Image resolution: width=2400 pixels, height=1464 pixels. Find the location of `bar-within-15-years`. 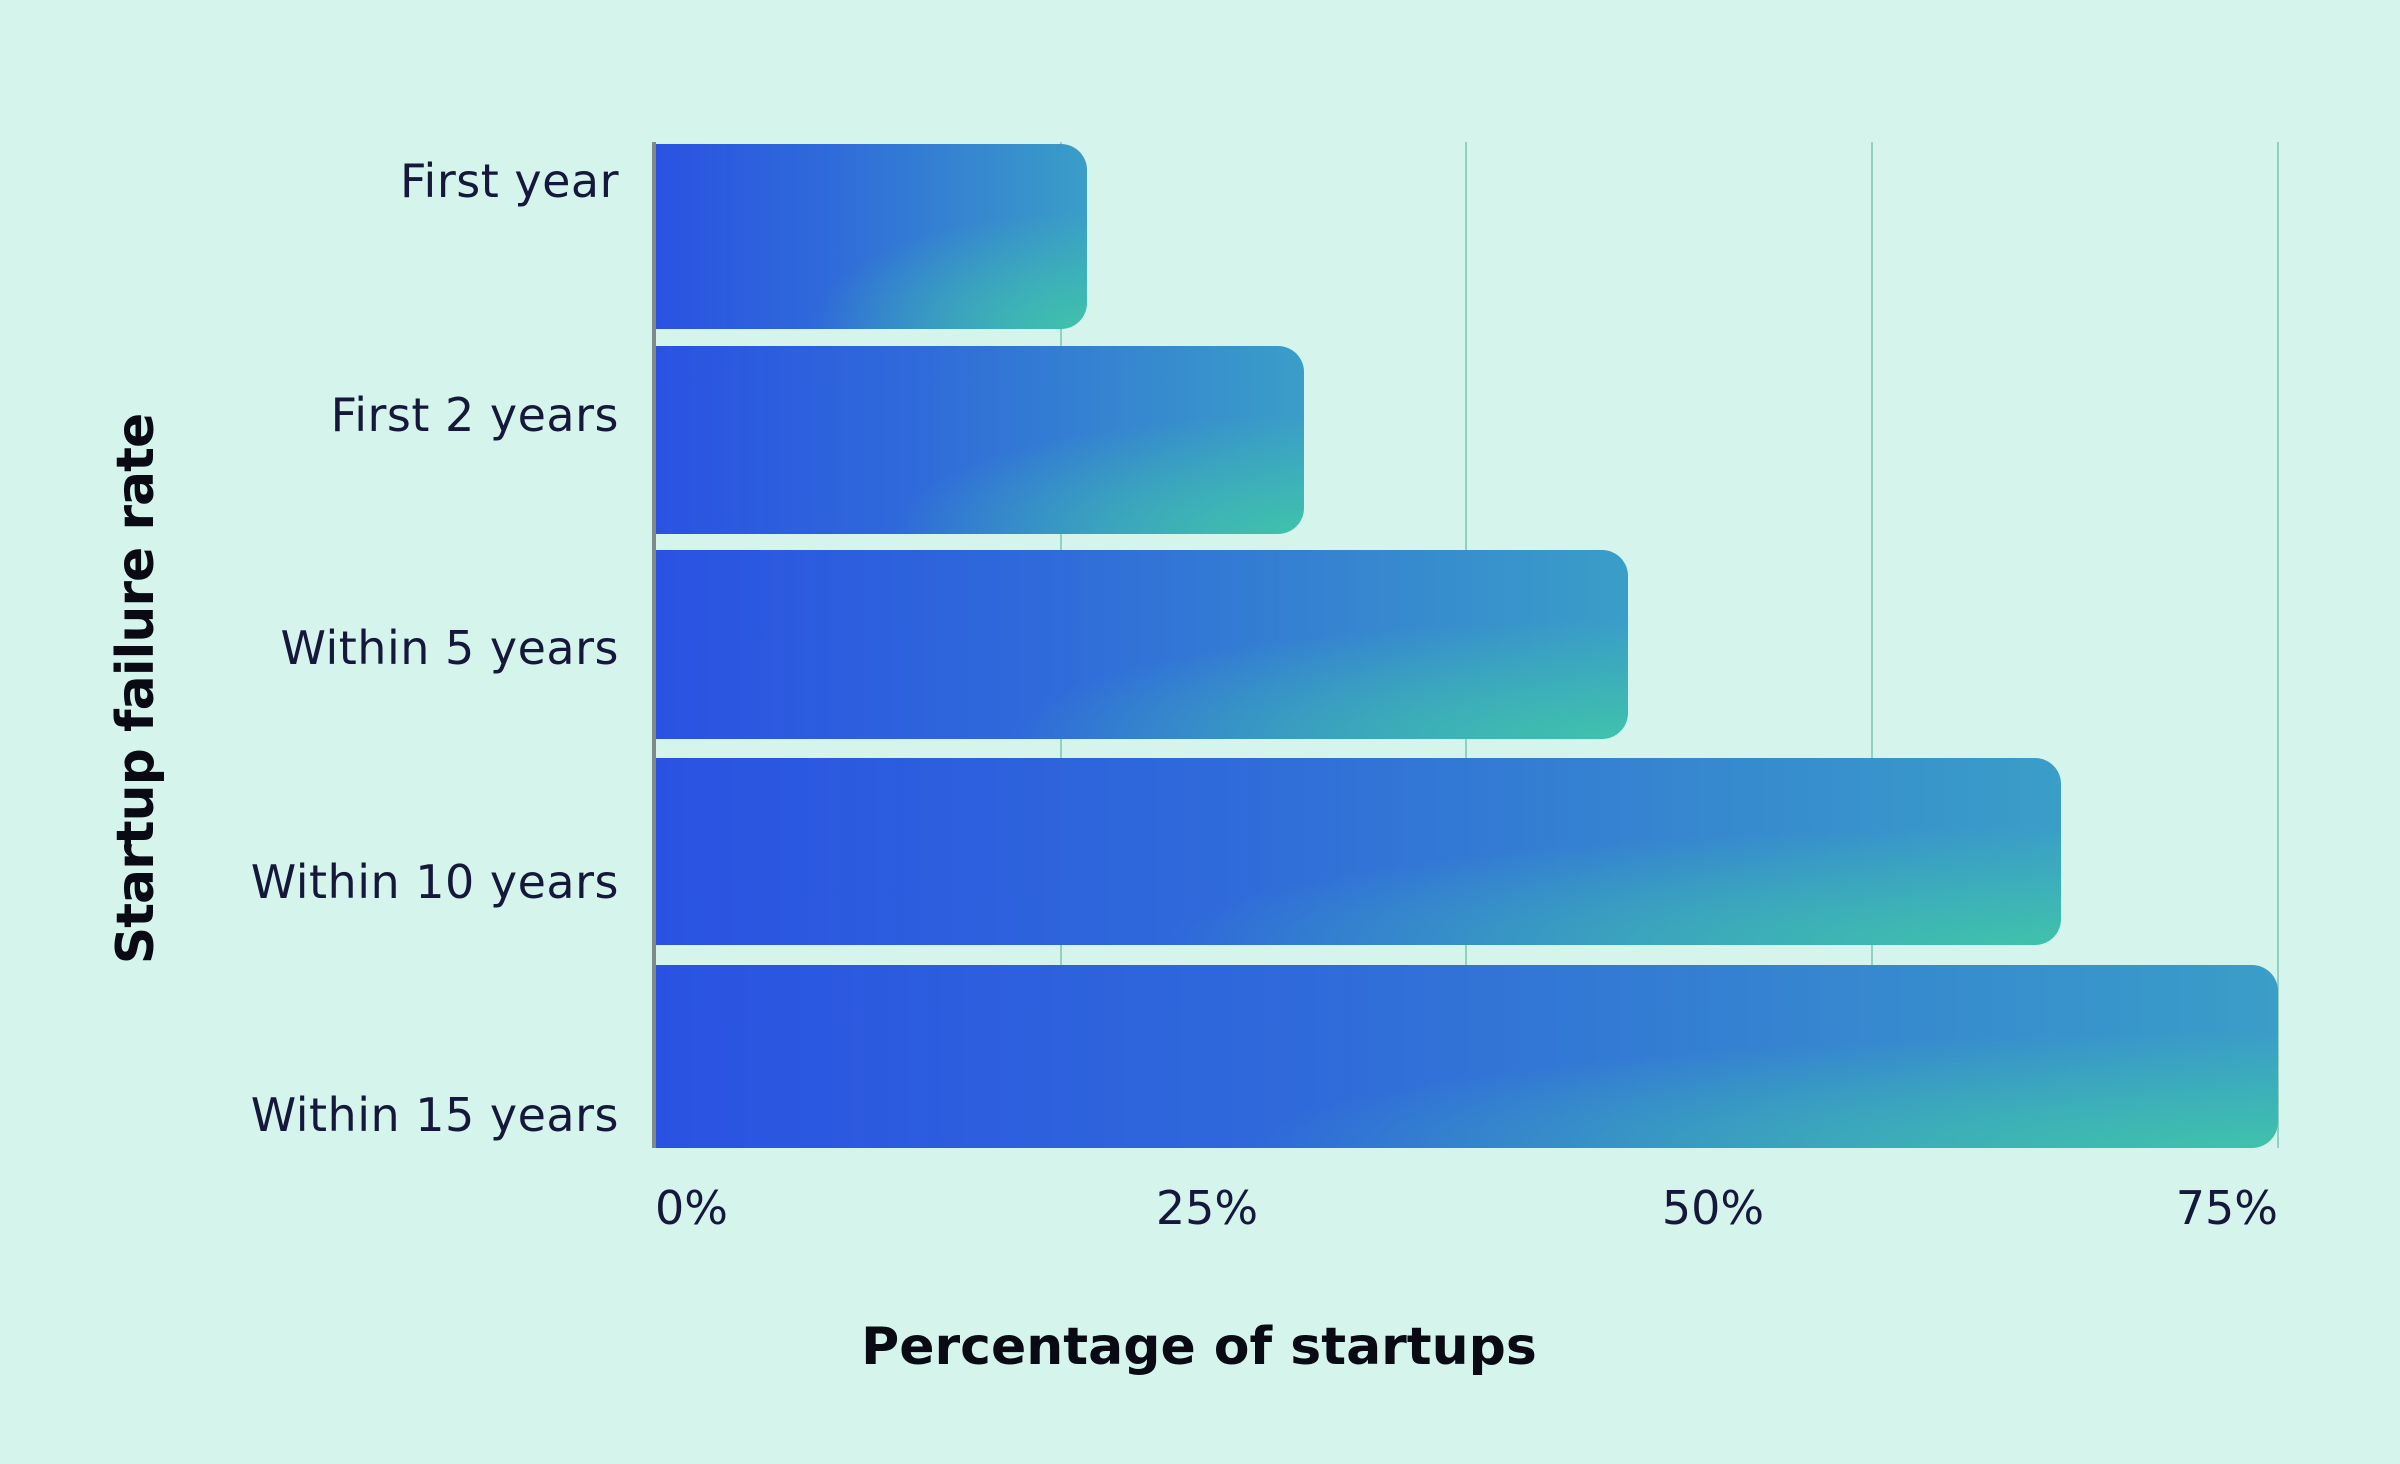

bar-within-15-years is located at coordinates (1466, 1056).